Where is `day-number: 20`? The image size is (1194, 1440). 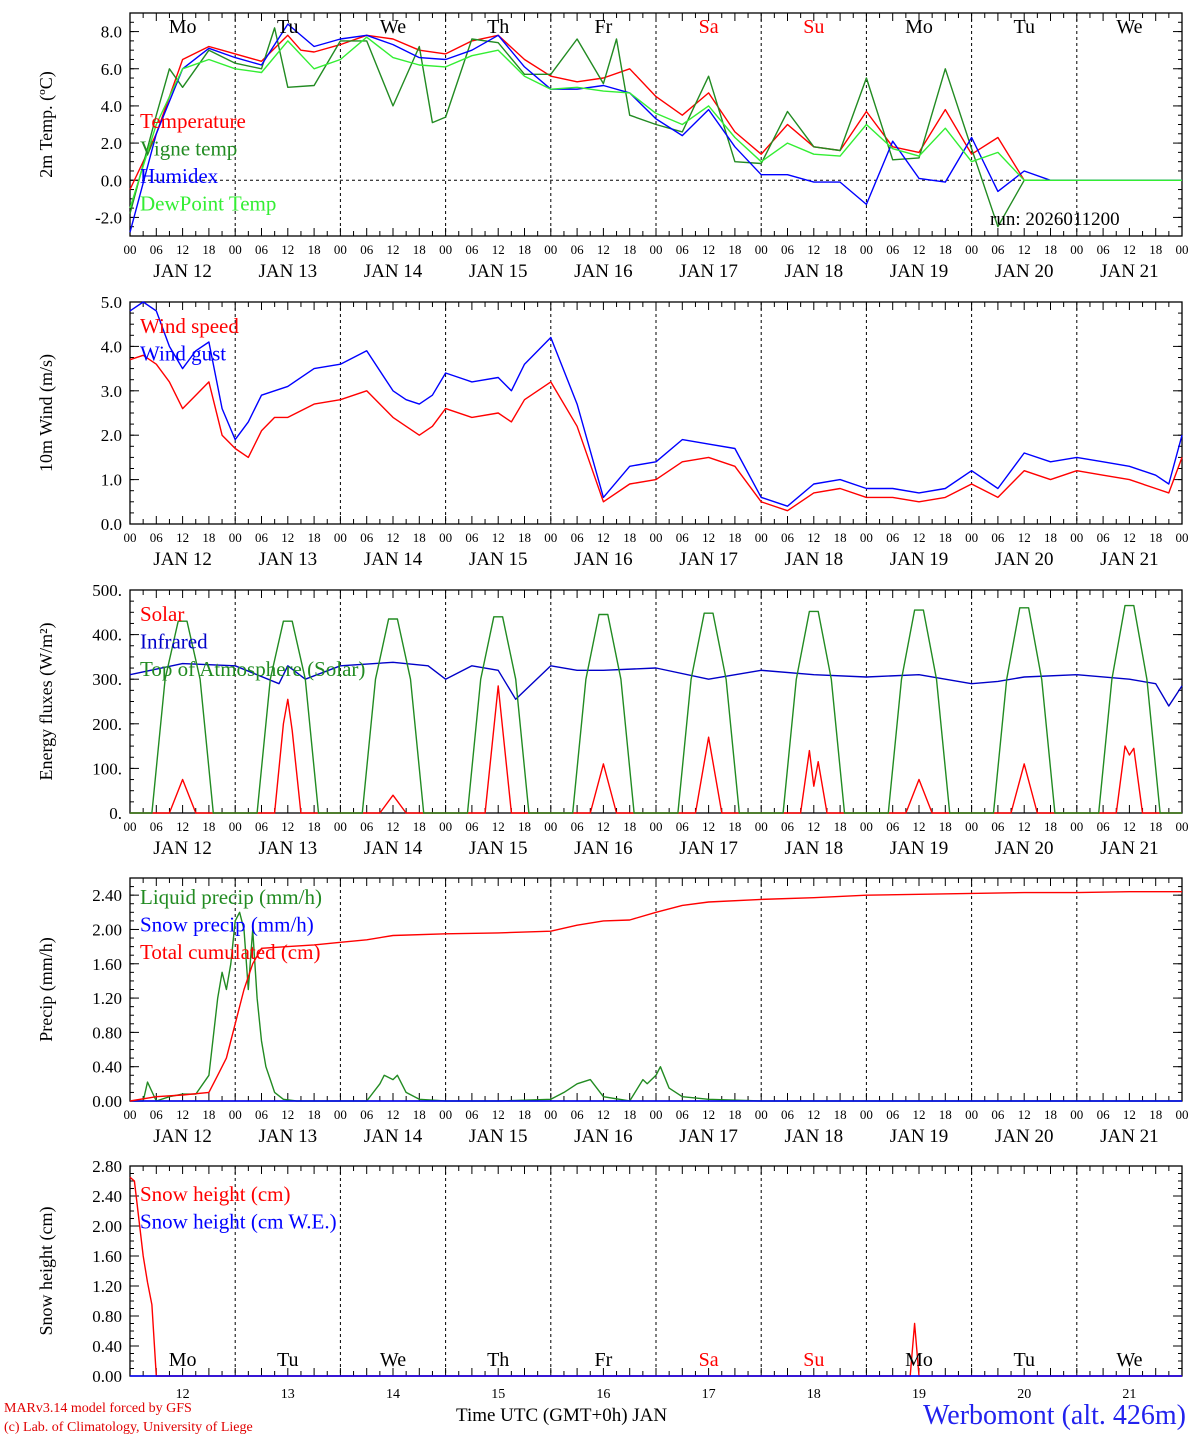
day-number: 20 is located at coordinates (1024, 1394).